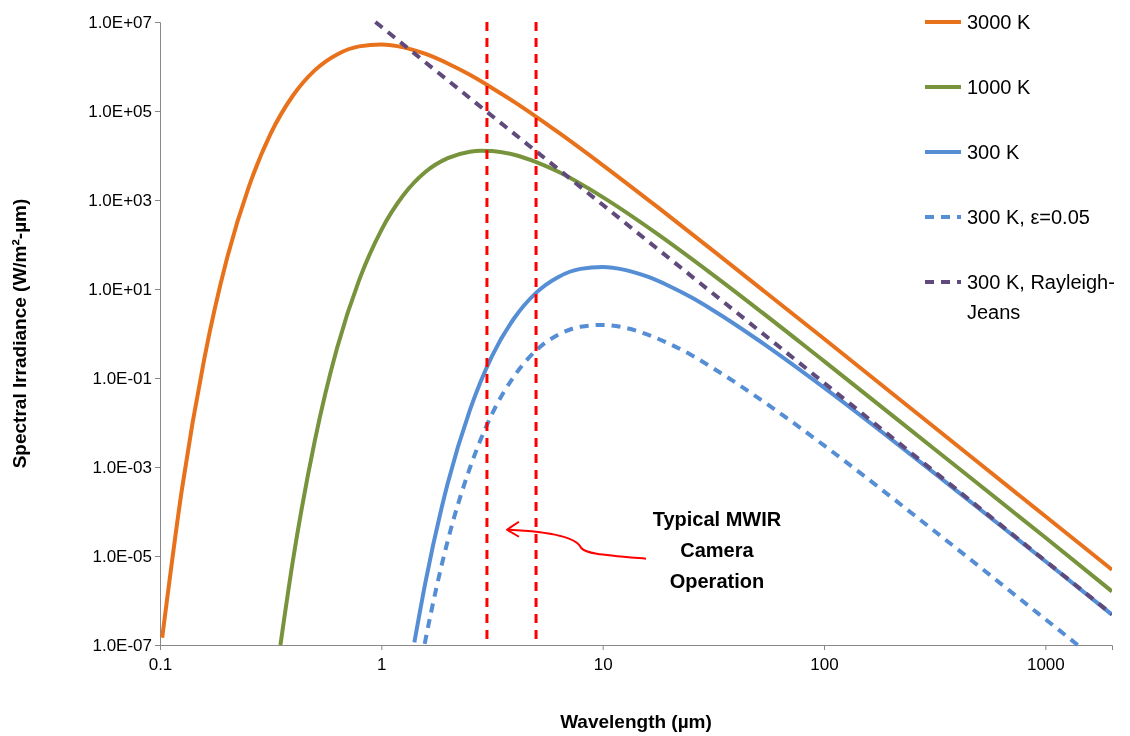 This screenshot has height=736, width=1130. What do you see at coordinates (1041, 297) in the screenshot?
I see `legend-label: 300 K, Rayleigh-Jeans` at bounding box center [1041, 297].